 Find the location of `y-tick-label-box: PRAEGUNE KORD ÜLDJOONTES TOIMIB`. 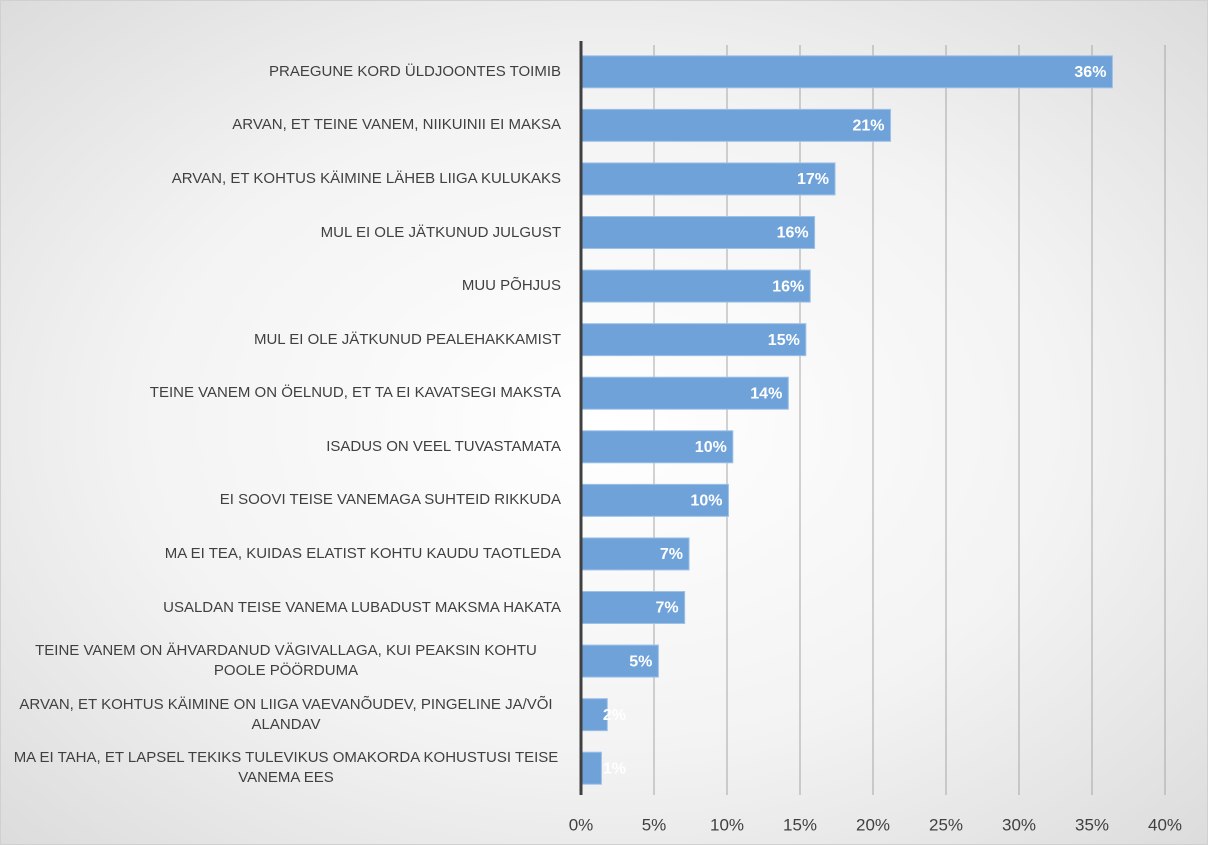

y-tick-label-box: PRAEGUNE KORD ÜLDJOONTES TOIMIB is located at coordinates (286, 72).